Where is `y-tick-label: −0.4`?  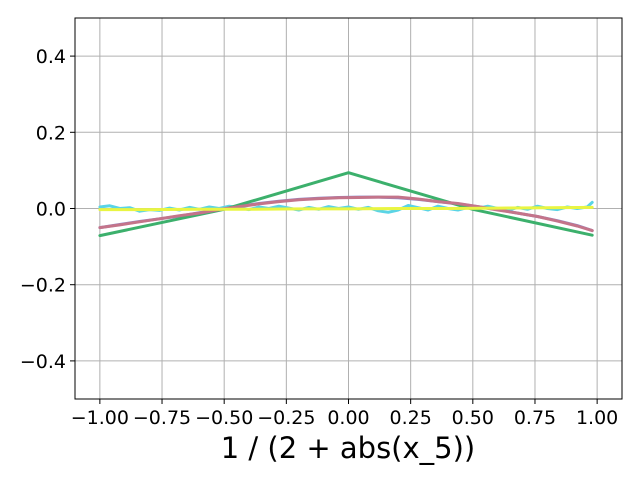
y-tick-label: −0.4 is located at coordinates (43, 362).